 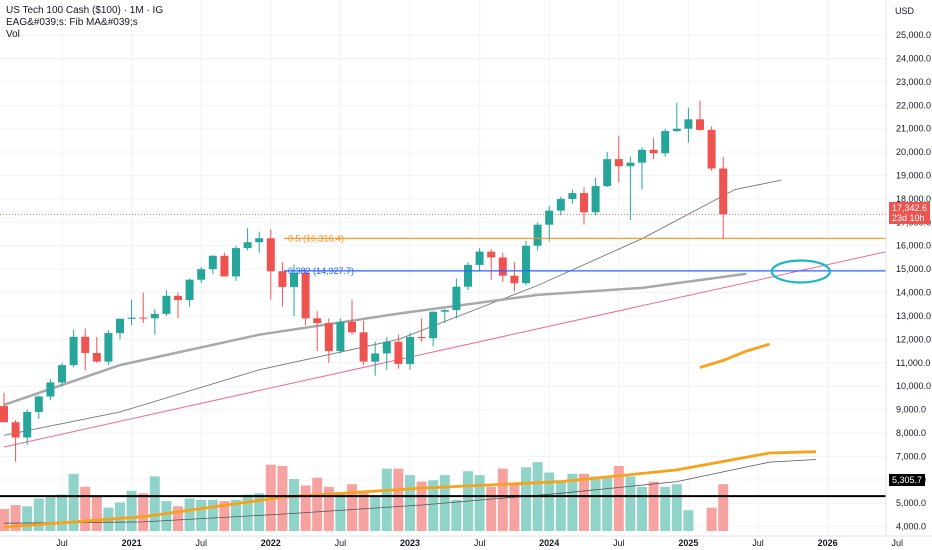 I want to click on price-tick-label: 12,000.0, so click(x=913, y=339).